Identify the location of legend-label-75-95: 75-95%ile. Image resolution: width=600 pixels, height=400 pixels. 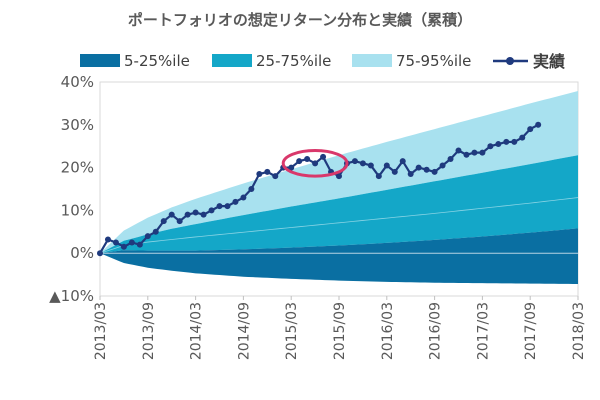
(433, 61).